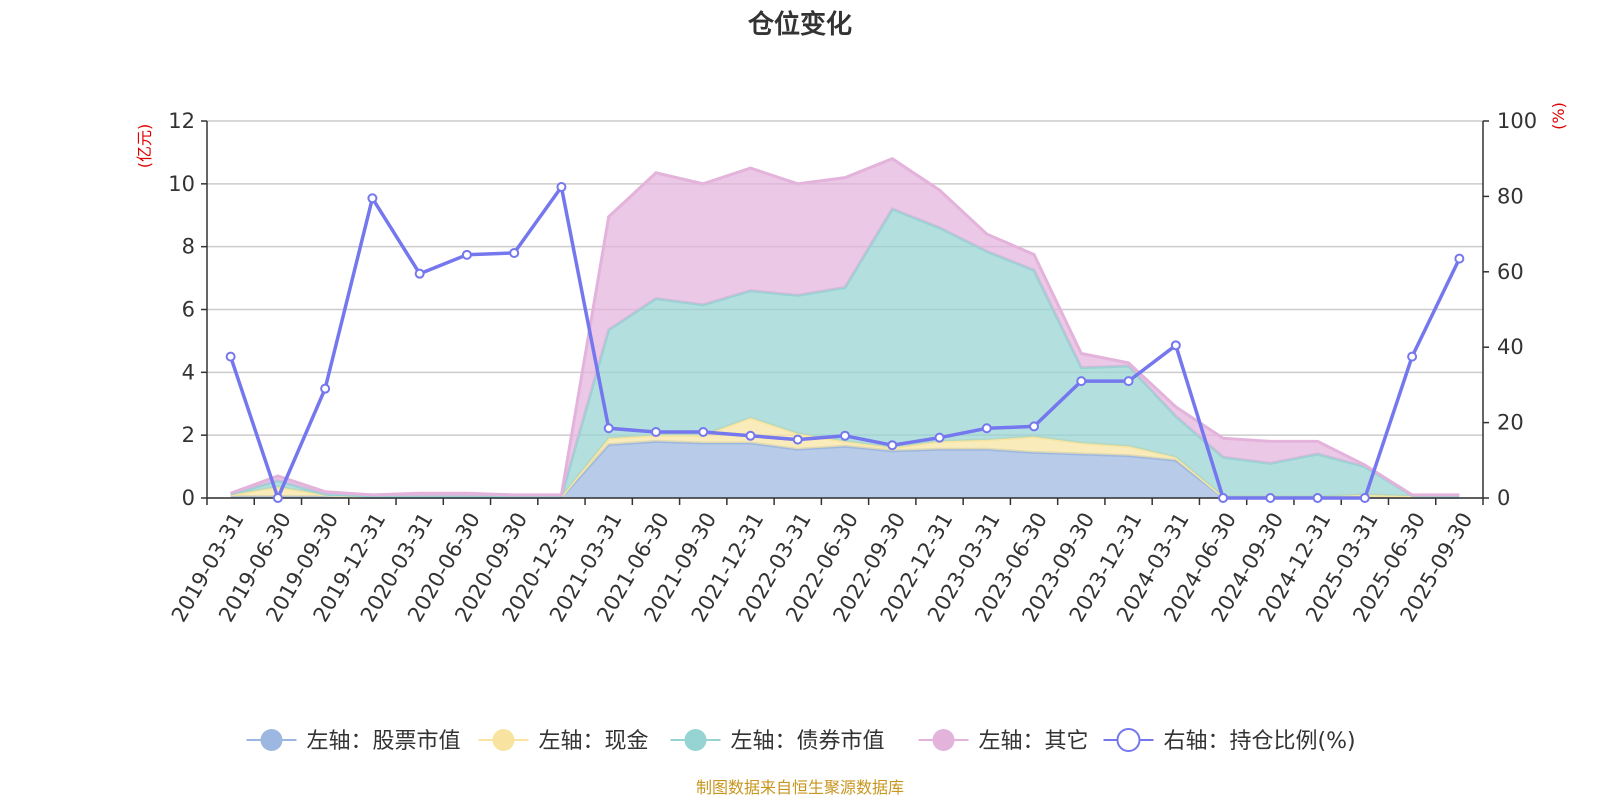  I want to click on right-axis-unit: (%), so click(1558, 116).